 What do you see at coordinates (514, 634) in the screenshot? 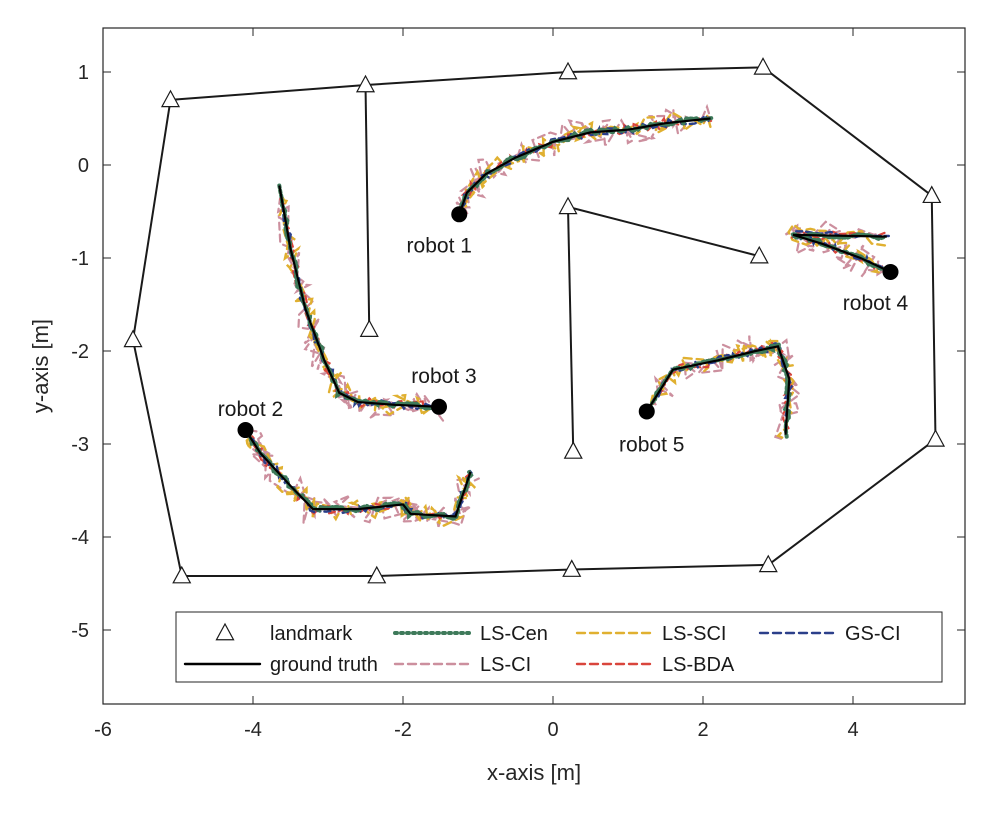
I see `legend-label: LS-Cen` at bounding box center [514, 634].